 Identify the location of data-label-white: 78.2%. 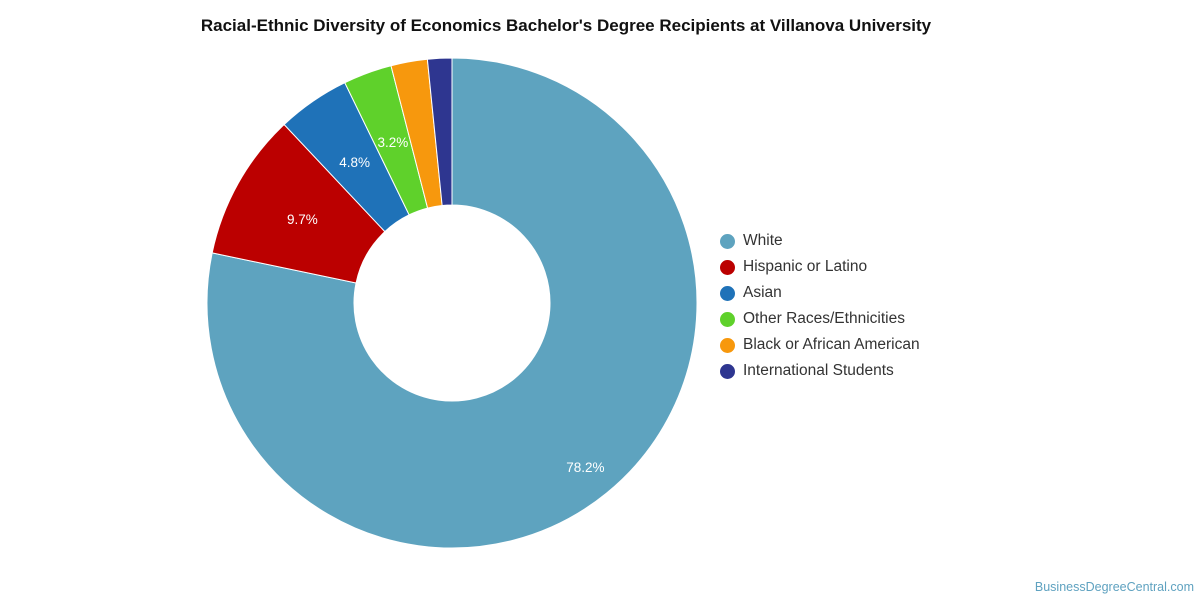
(585, 467).